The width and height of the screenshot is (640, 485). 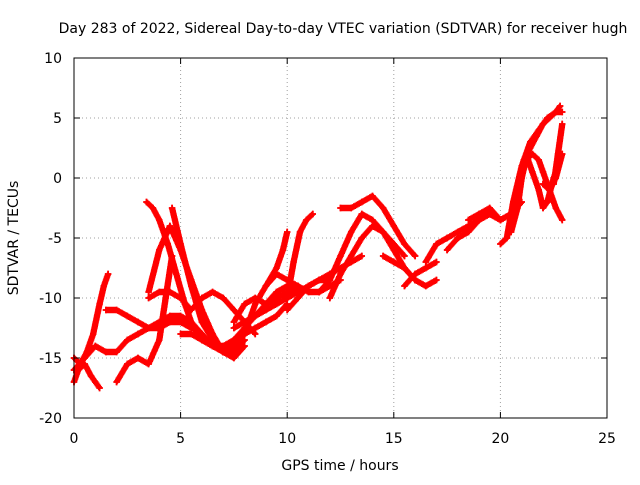 I want to click on x-tick-label: 5, so click(x=180, y=439).